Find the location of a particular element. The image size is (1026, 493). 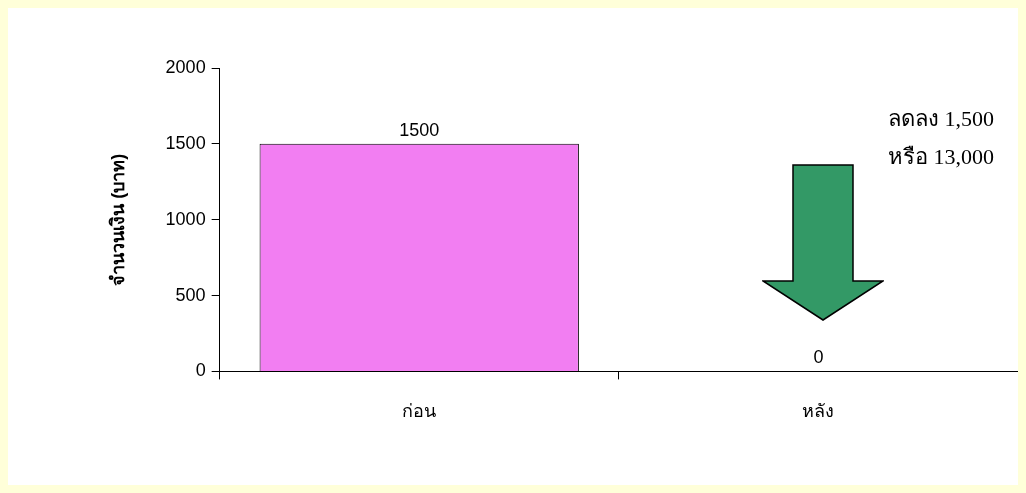

y-axis-title: จำนวนเงิน (บาท) is located at coordinates (117, 219).